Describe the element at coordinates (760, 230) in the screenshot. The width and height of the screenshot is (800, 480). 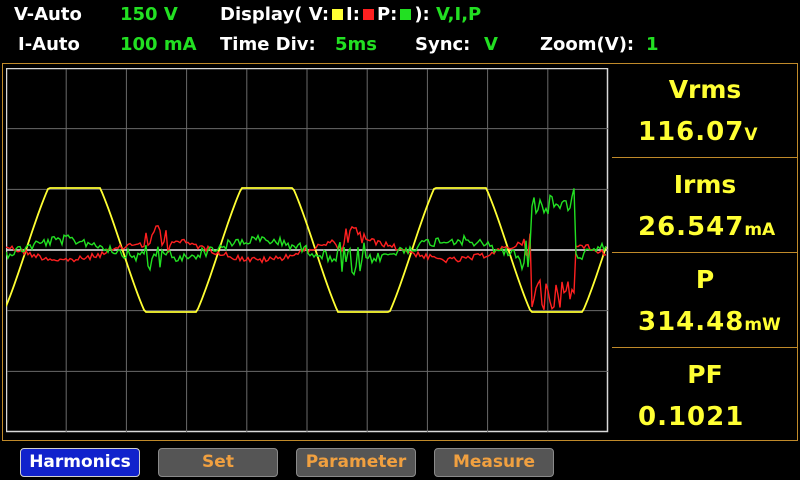
I see `irms-unit: mA` at that location.